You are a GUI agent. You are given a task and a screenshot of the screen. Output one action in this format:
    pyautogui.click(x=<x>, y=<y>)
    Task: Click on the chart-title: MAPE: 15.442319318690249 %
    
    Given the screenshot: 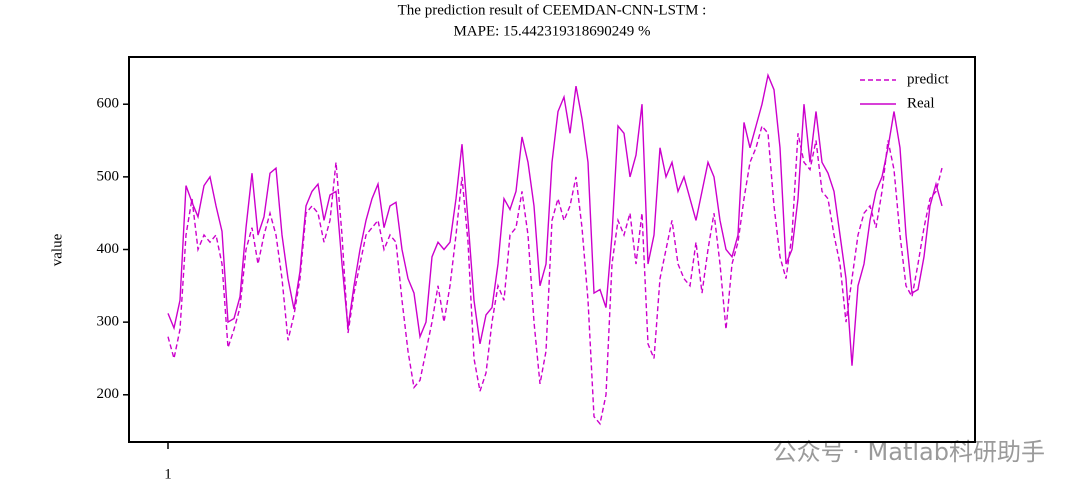 What is the action you would take?
    pyautogui.click(x=551, y=31)
    